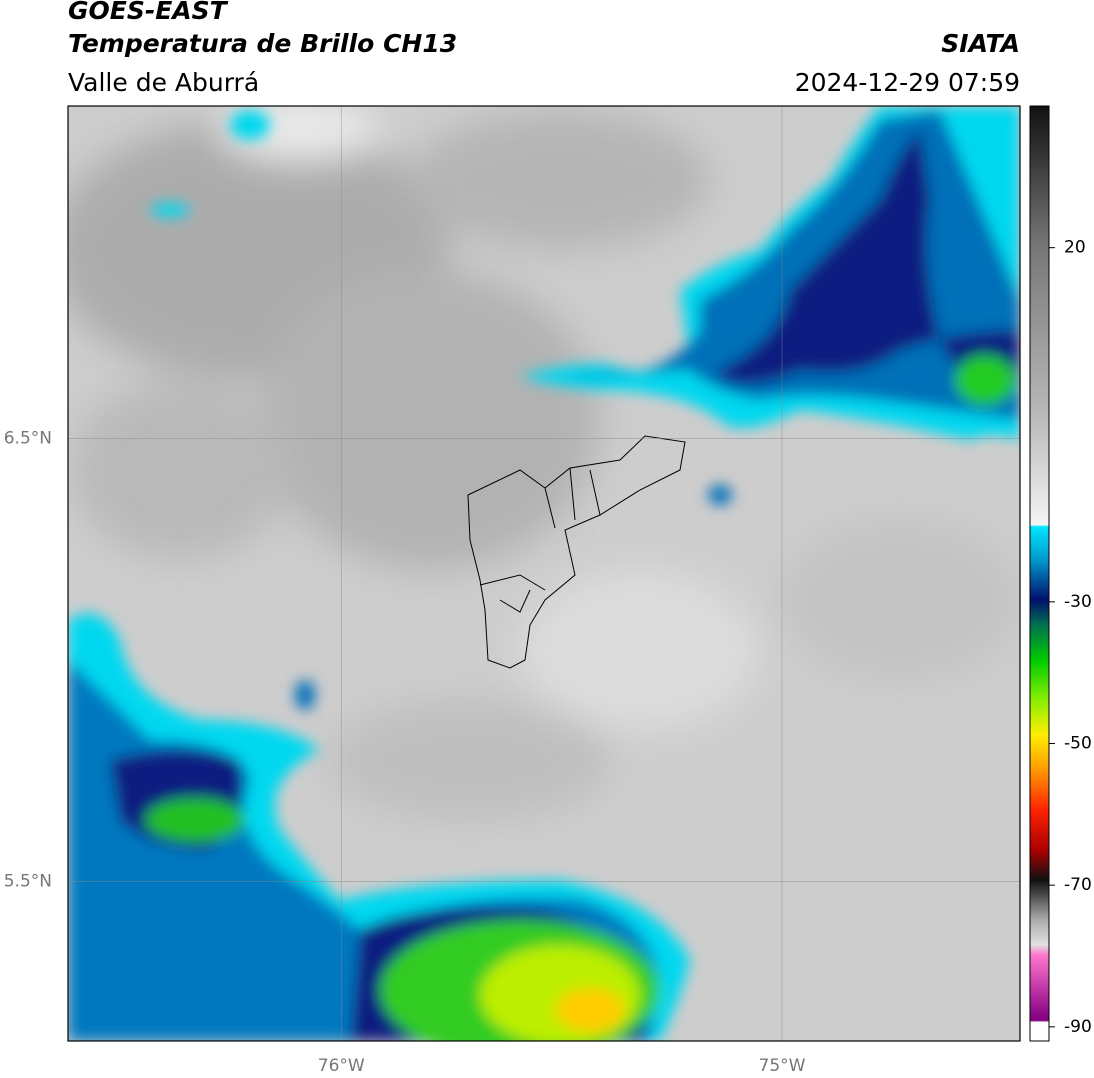  Describe the element at coordinates (1078, 602) in the screenshot. I see `colorbar-tick-label: -30` at that location.